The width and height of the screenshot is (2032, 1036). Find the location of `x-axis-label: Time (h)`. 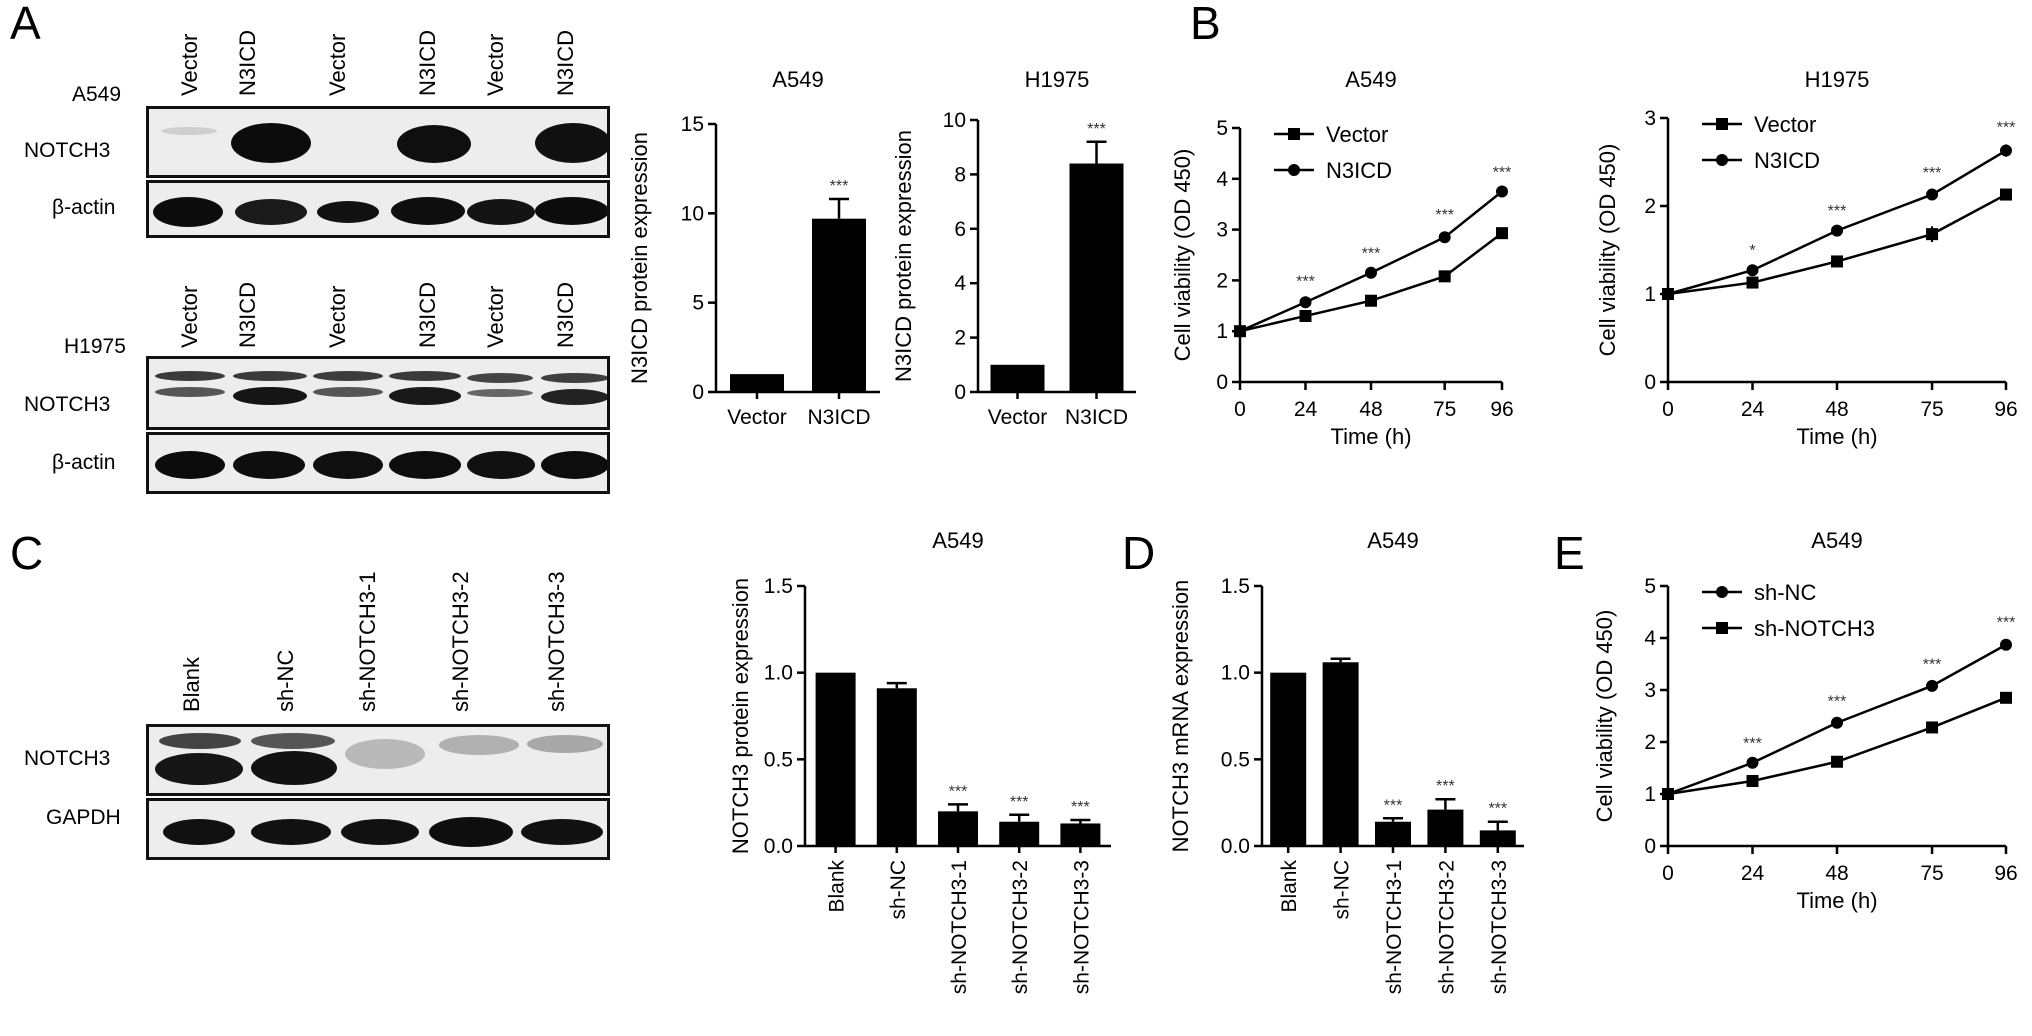

x-axis-label: Time (h) is located at coordinates (1836, 436).